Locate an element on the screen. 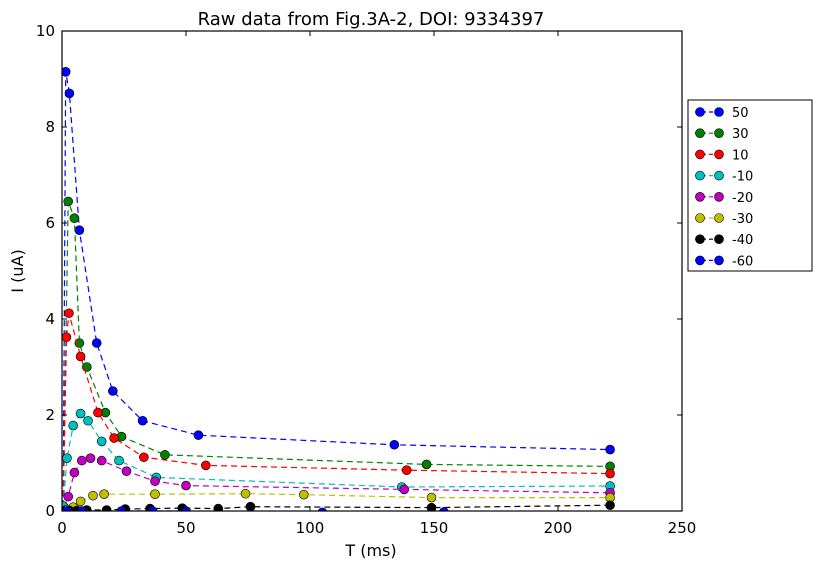 This screenshot has width=821, height=570. y-tick-label: 10 is located at coordinates (45, 31).